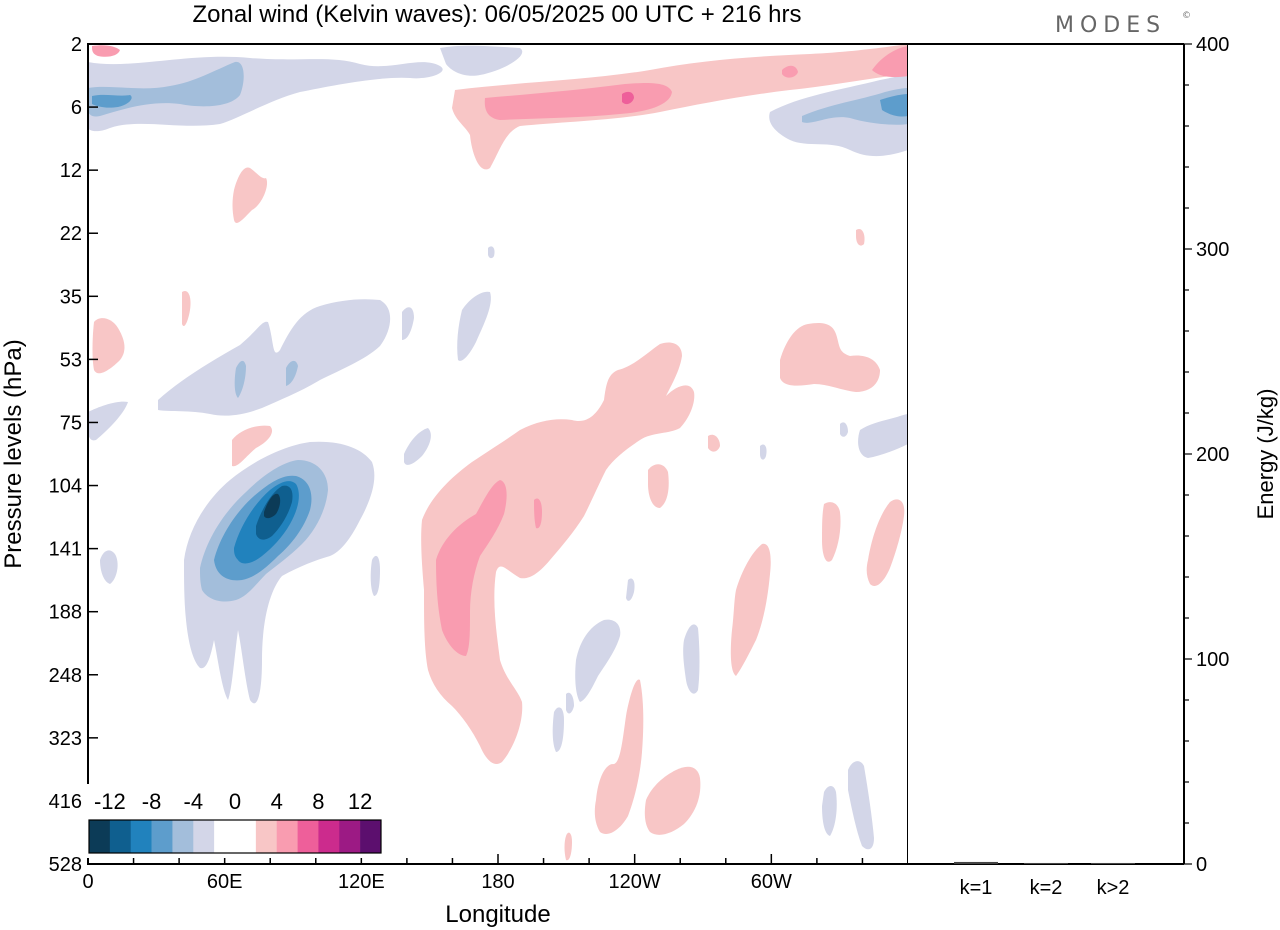 The image size is (1280, 930). What do you see at coordinates (894, 105) in the screenshot?
I see `contour-neg-core-right` at bounding box center [894, 105].